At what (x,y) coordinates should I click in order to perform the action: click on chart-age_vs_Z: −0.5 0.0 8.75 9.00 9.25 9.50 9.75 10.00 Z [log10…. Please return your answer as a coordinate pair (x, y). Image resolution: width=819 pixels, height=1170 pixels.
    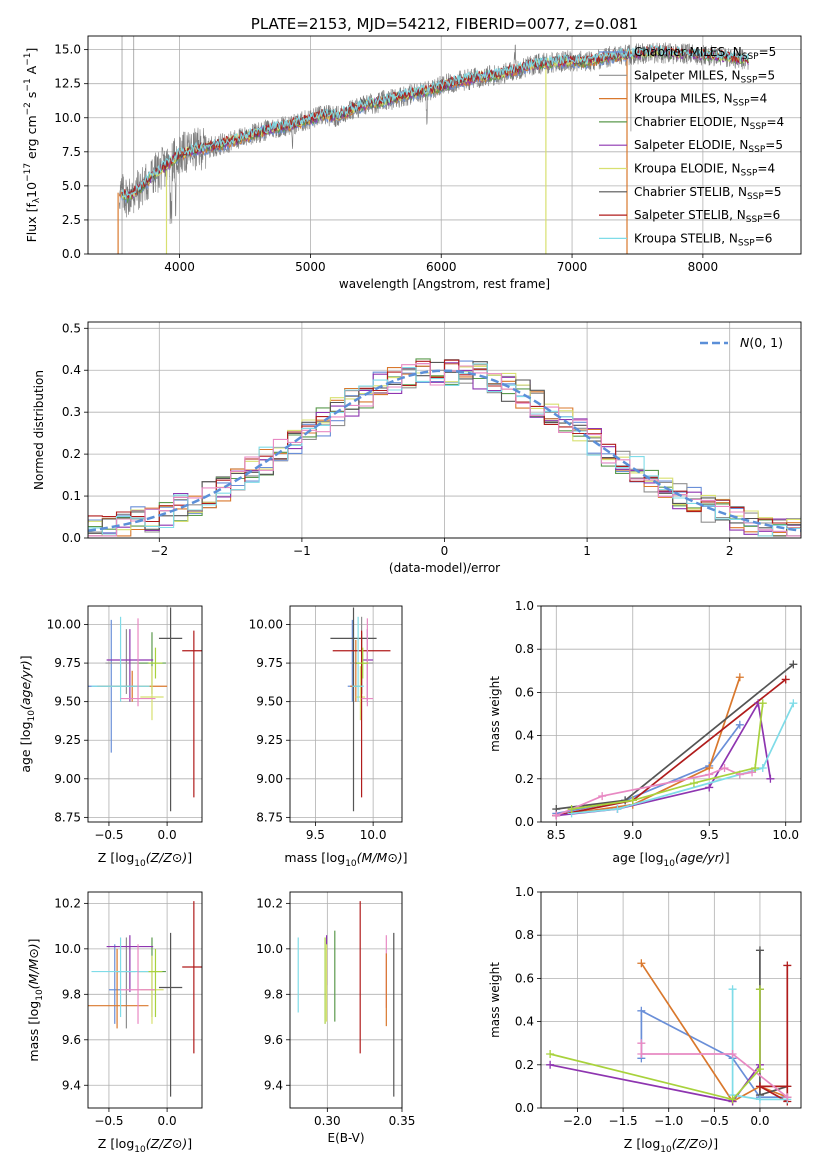
    Looking at the image, I should click on (110, 737).